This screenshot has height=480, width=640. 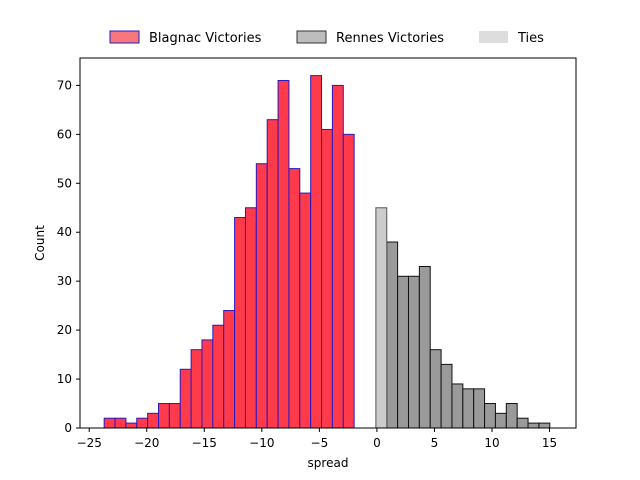 What do you see at coordinates (390, 38) in the screenshot?
I see `legend-label-rennes: Rennes Victories` at bounding box center [390, 38].